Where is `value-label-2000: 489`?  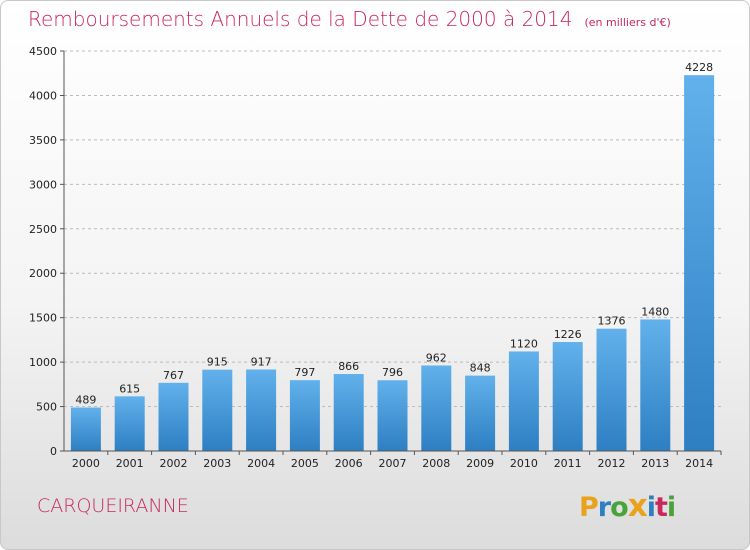 value-label-2000: 489 is located at coordinates (85, 400).